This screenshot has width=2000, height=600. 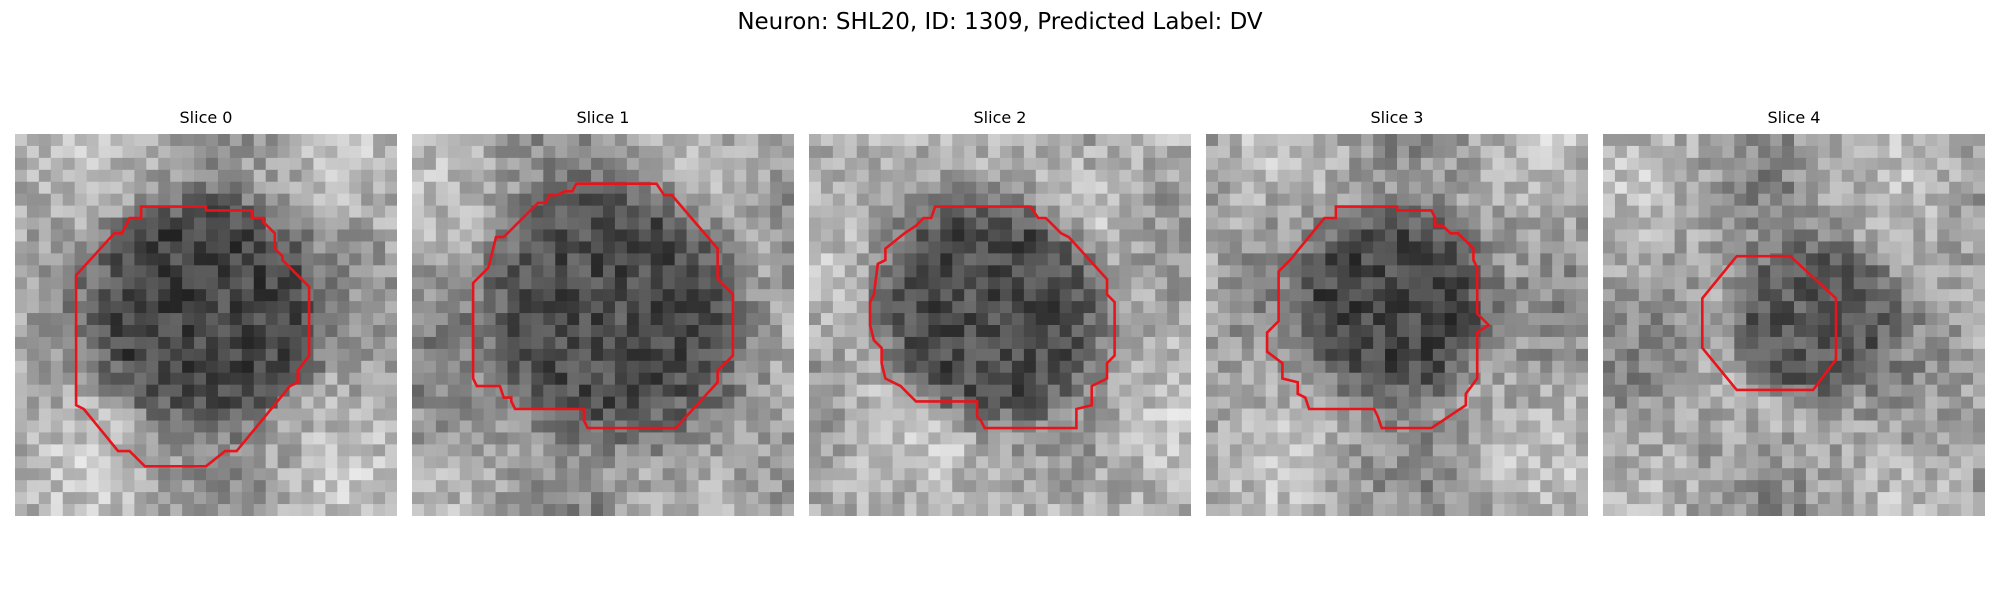 I want to click on slice-panel-3: Slice 3, so click(x=1397, y=312).